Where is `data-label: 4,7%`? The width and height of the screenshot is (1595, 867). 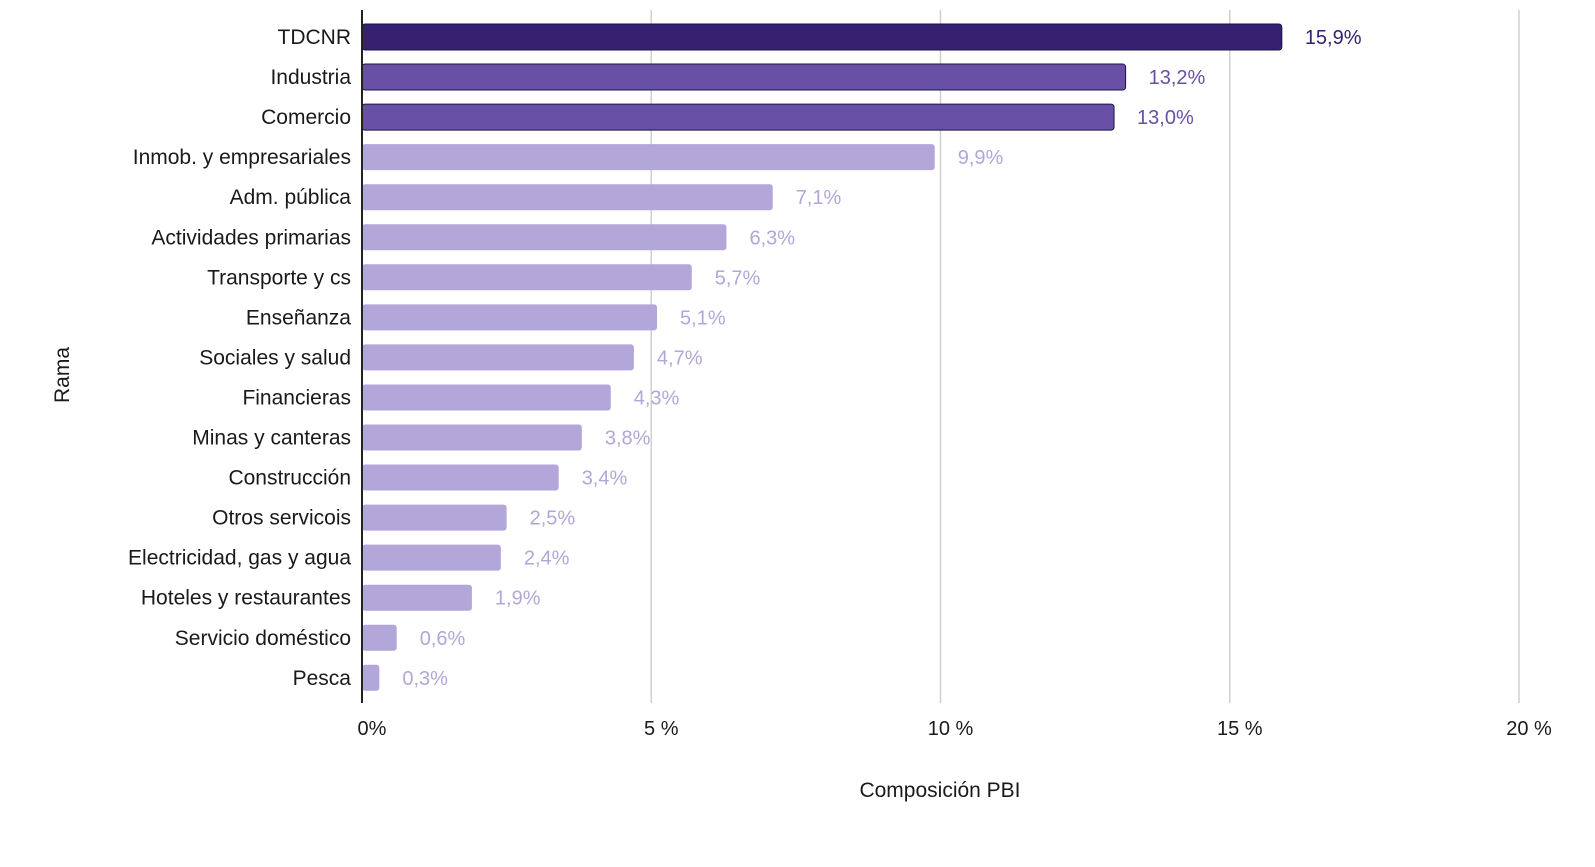
data-label: 4,7% is located at coordinates (680, 358).